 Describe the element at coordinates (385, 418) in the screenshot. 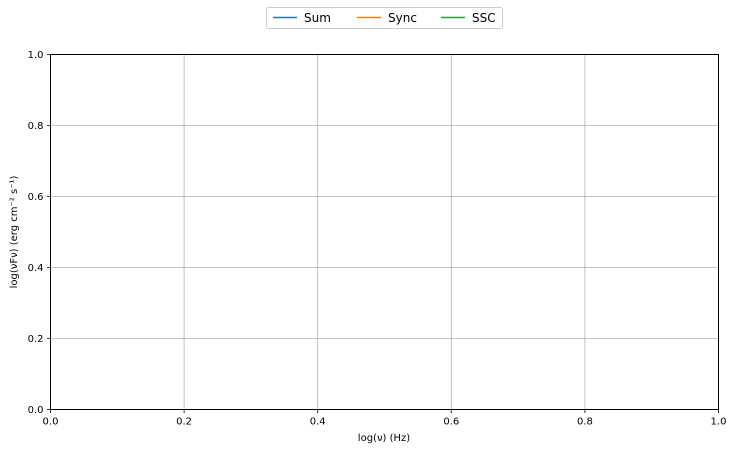

I see `x-axis: 0.0 0.2 0.4 0.6 0.8 1.0` at that location.